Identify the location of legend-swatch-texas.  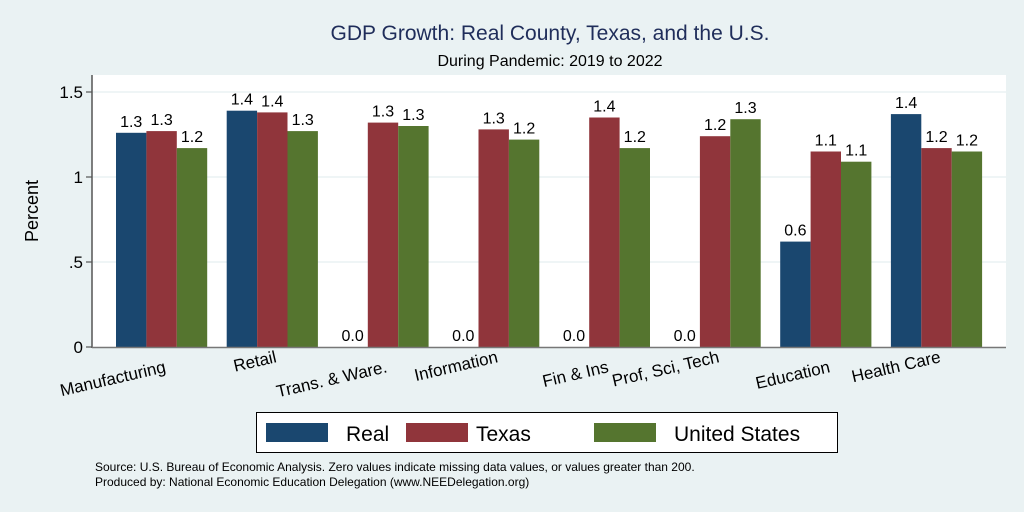
(437, 432).